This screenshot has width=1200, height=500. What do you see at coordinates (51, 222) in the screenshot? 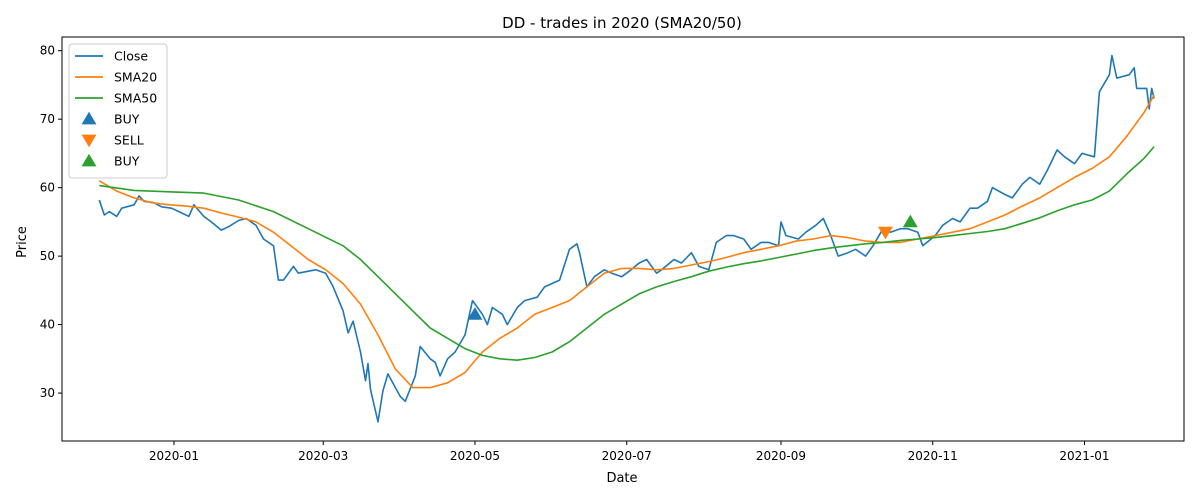
I see `y-axis: 30 40 50 60 70 80` at bounding box center [51, 222].